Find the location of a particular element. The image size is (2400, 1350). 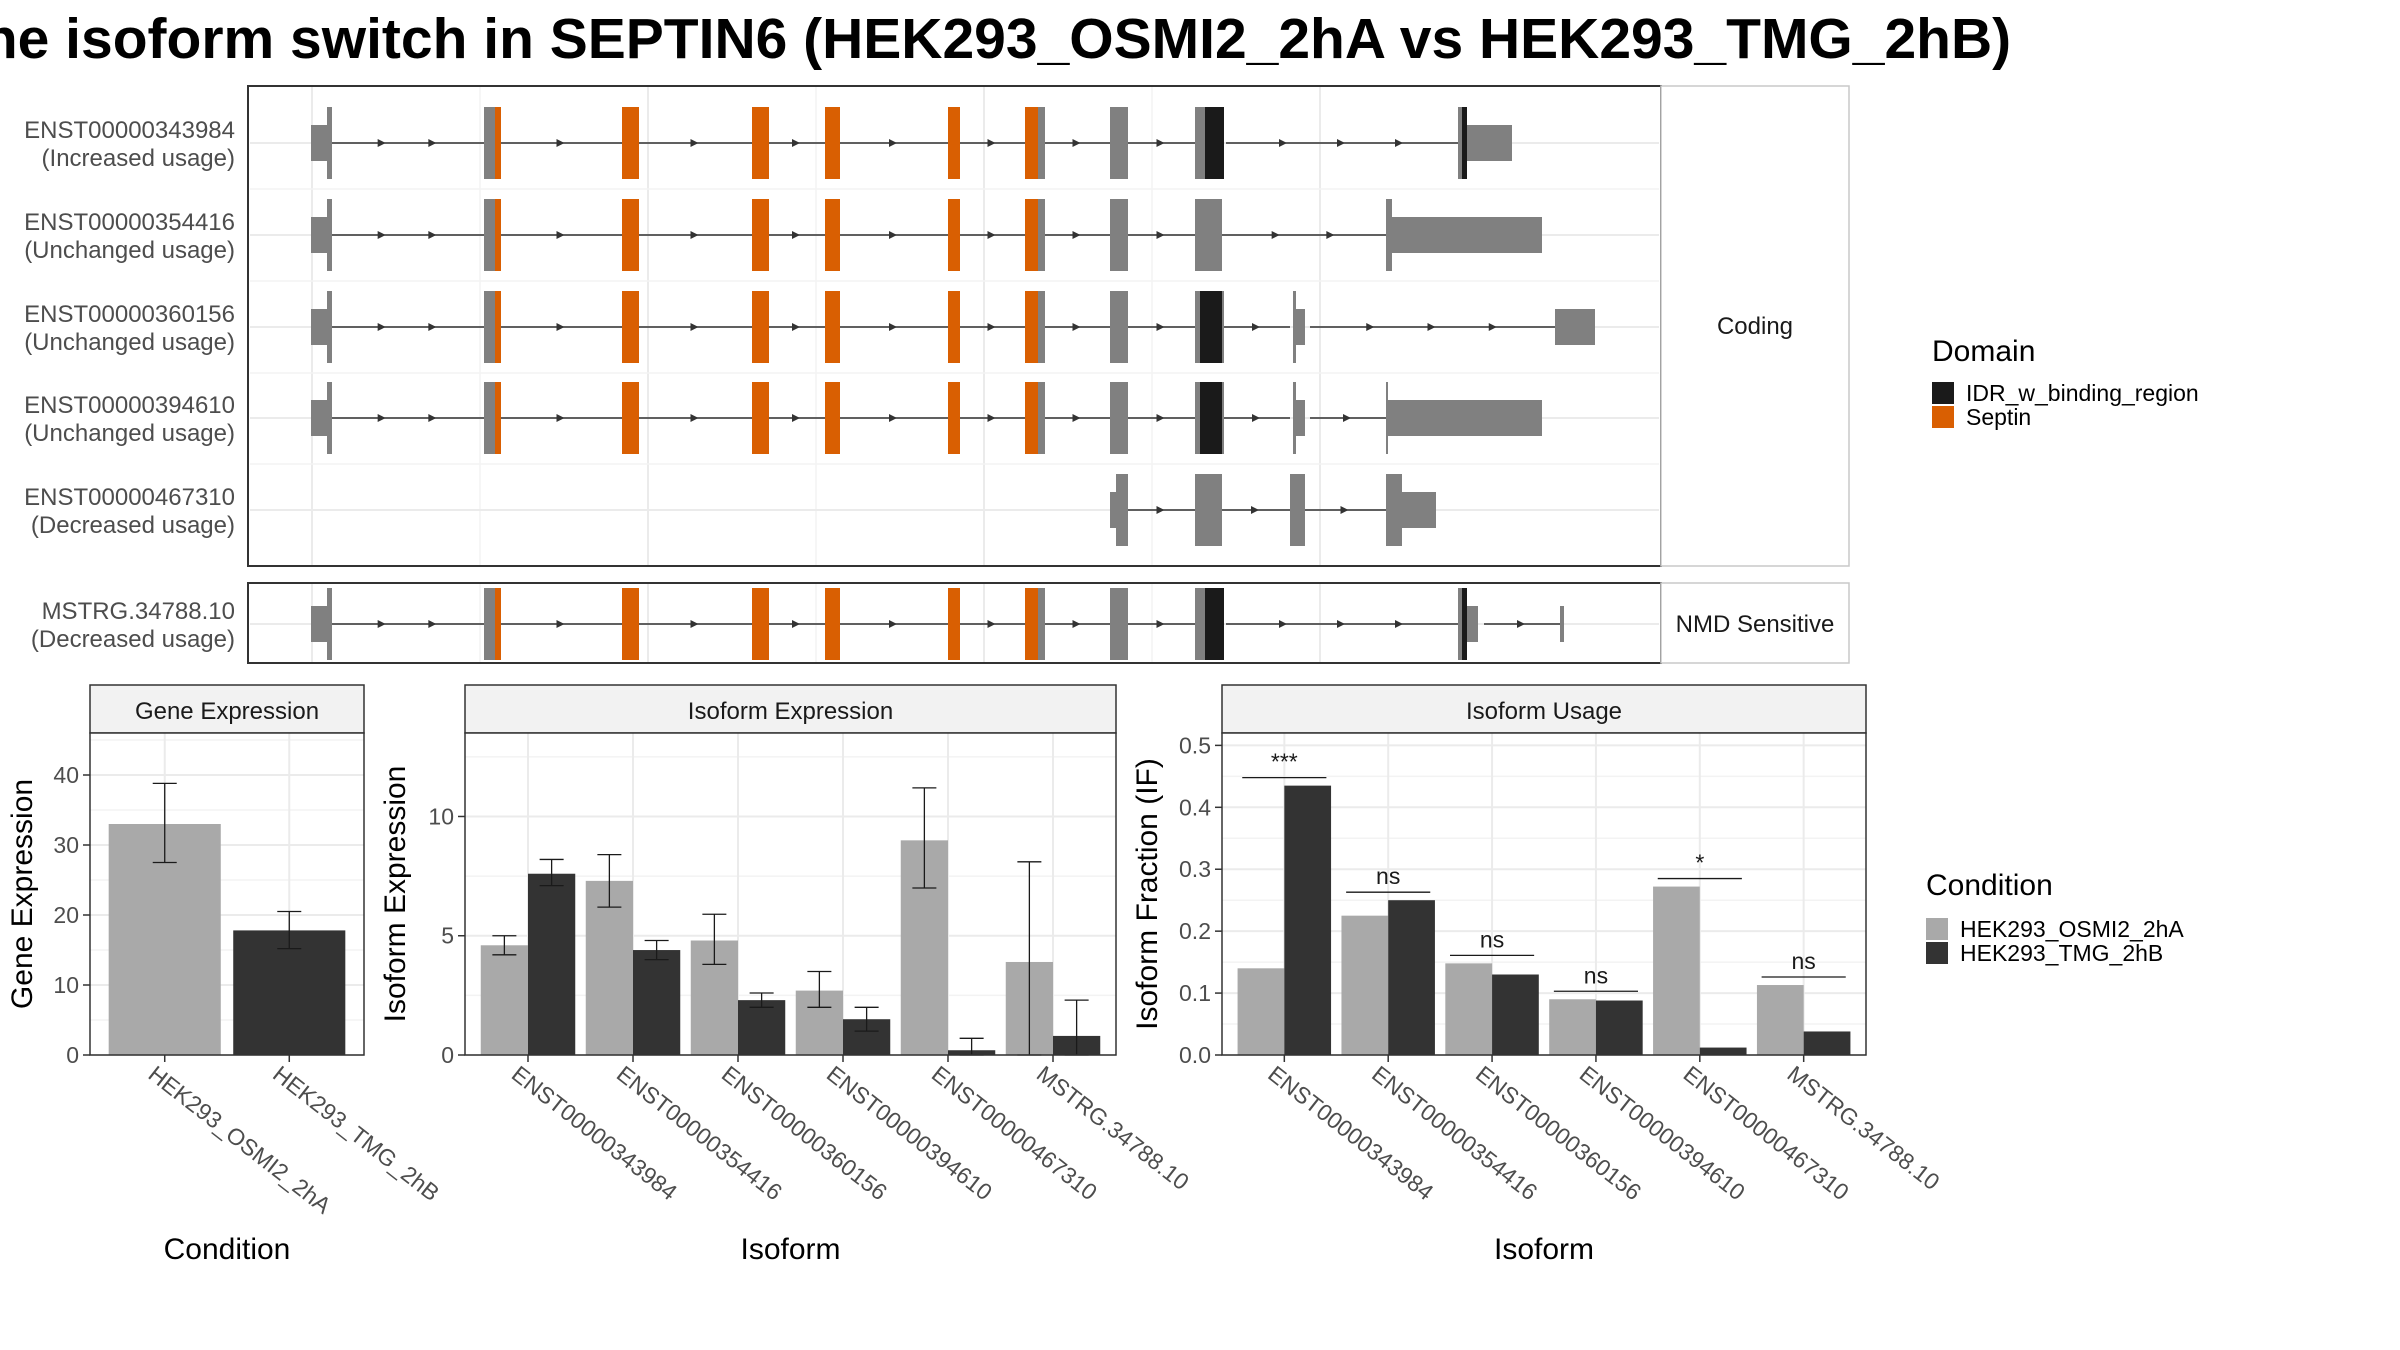

condition-legend-title: Condition is located at coordinates (1989, 885).